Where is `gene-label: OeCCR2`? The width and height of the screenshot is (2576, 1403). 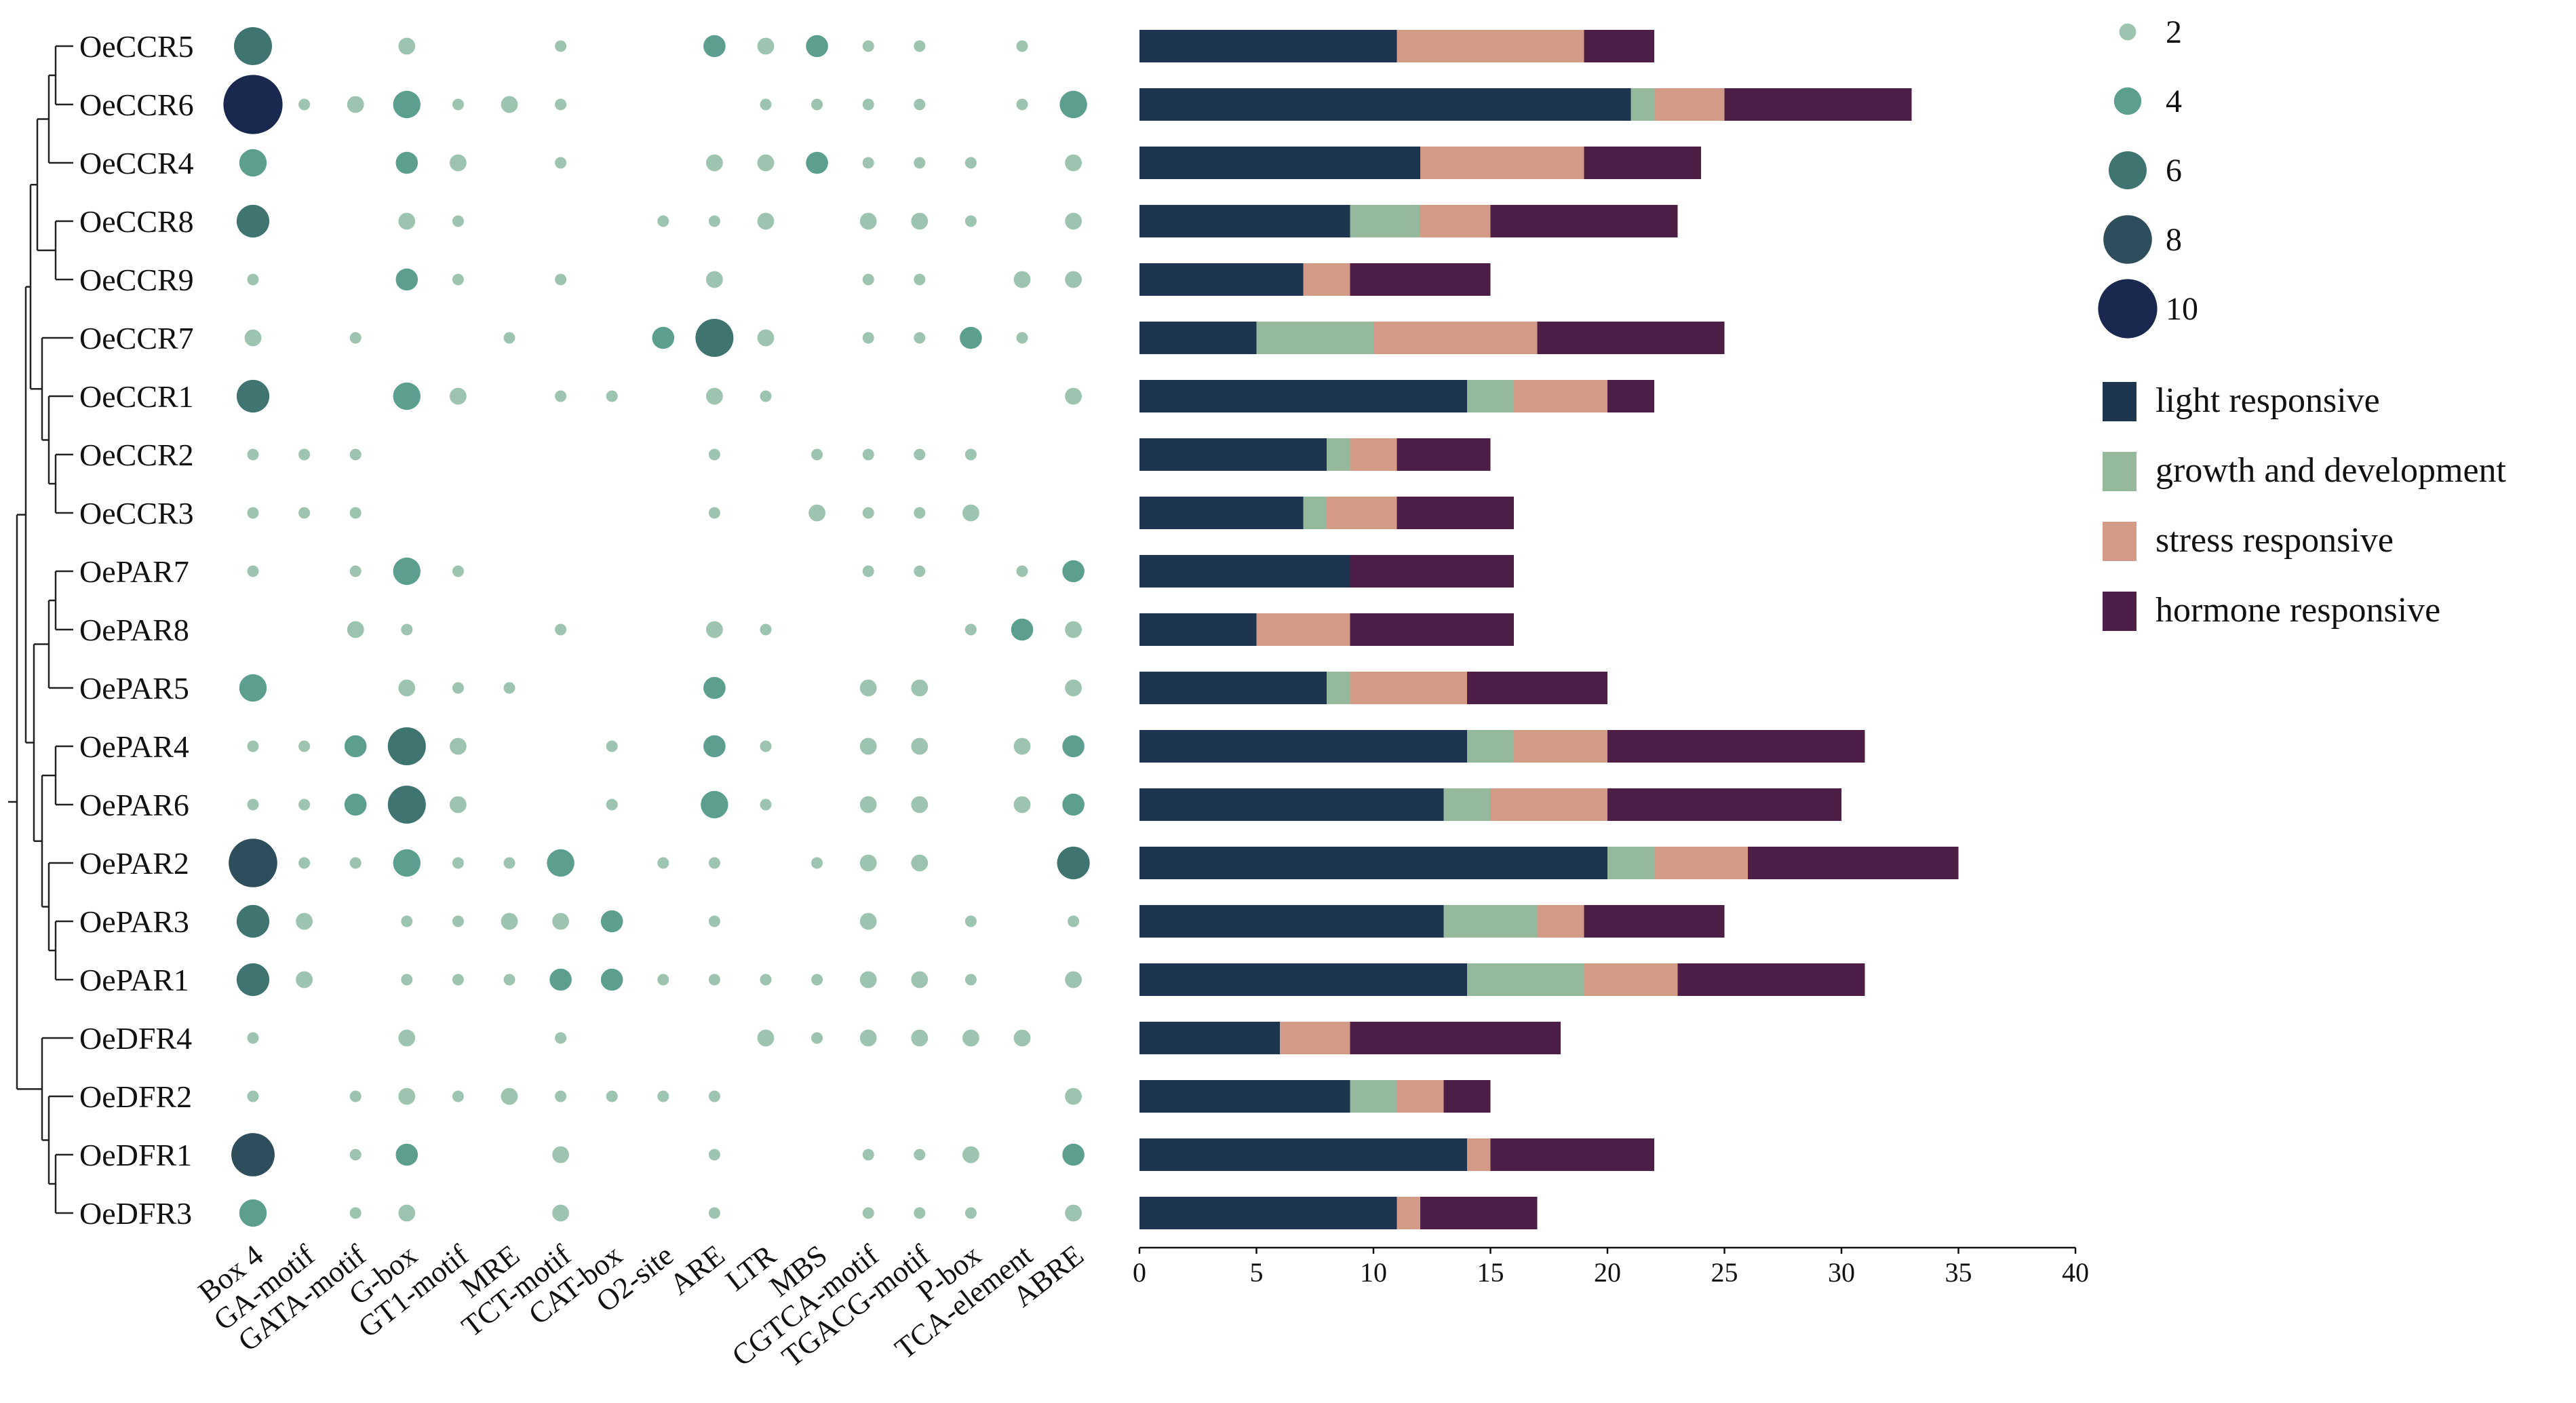
gene-label: OeCCR2 is located at coordinates (136, 455).